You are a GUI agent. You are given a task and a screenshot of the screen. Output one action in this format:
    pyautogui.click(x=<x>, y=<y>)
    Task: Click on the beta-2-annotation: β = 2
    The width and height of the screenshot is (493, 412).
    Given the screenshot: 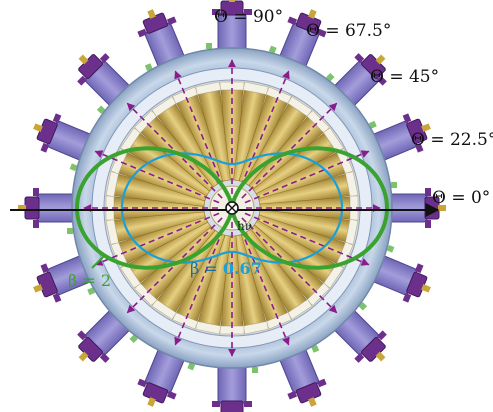 What is the action you would take?
    pyautogui.click(x=89, y=272)
    